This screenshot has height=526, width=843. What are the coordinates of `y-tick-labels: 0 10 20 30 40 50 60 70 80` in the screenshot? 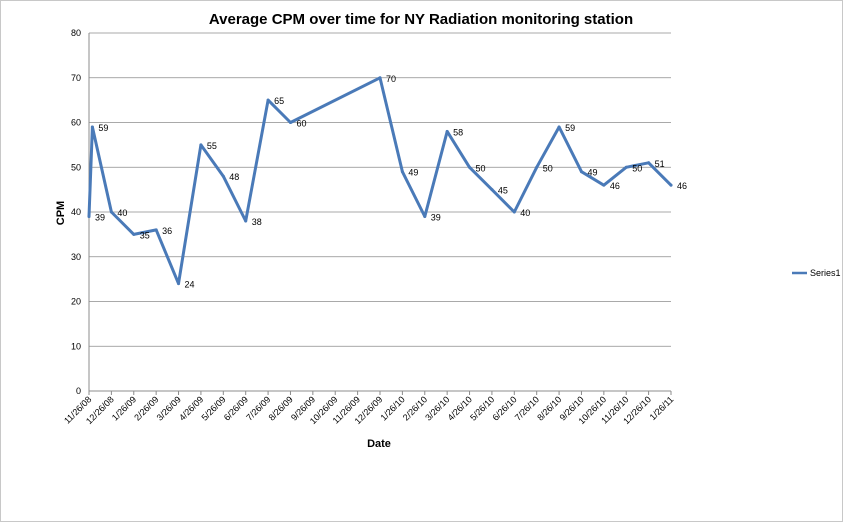 It's located at (76, 212).